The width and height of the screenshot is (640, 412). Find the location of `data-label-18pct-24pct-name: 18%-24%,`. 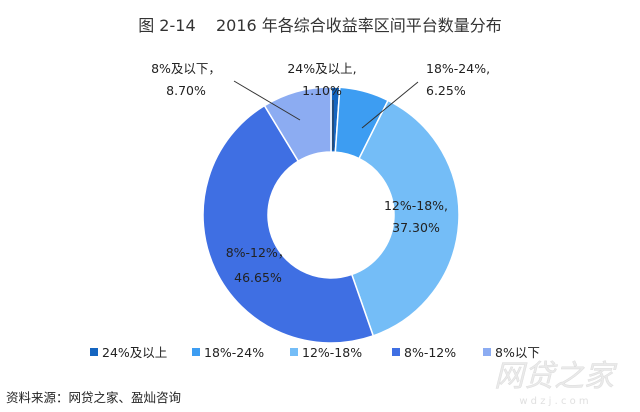

data-label-18pct-24pct-name: 18%-24%, is located at coordinates (458, 68).